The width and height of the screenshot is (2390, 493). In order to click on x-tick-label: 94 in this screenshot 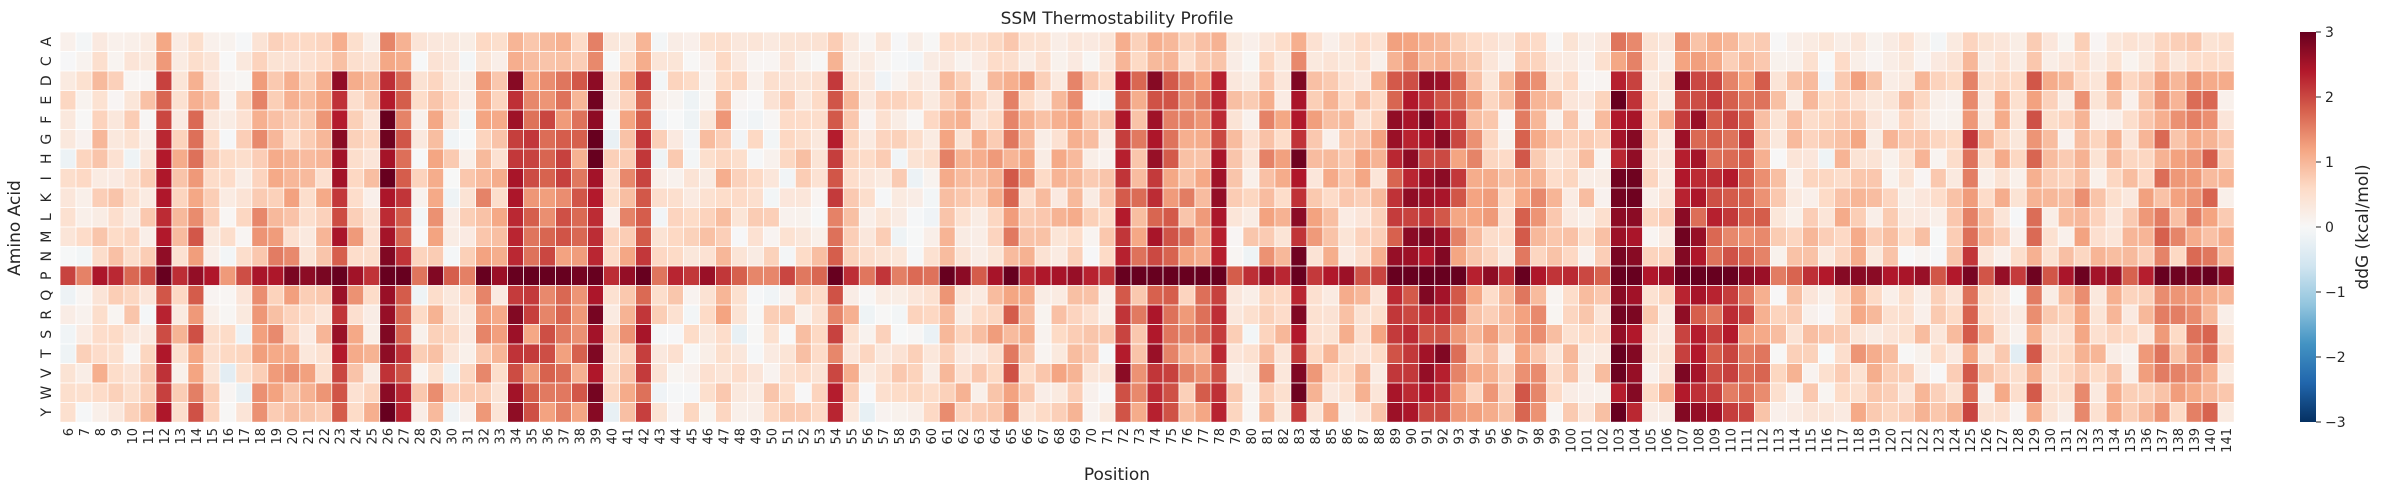, I will do `click(1476, 436)`.